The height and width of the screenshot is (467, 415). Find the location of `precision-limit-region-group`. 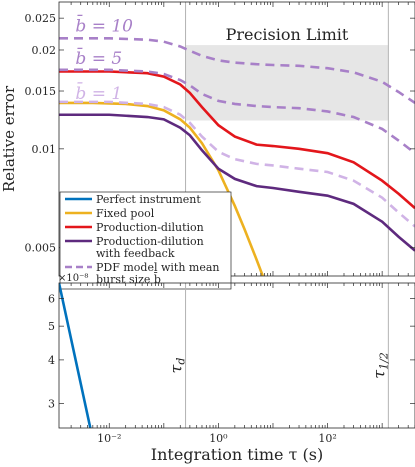

precision-limit-region-group is located at coordinates (287, 83).